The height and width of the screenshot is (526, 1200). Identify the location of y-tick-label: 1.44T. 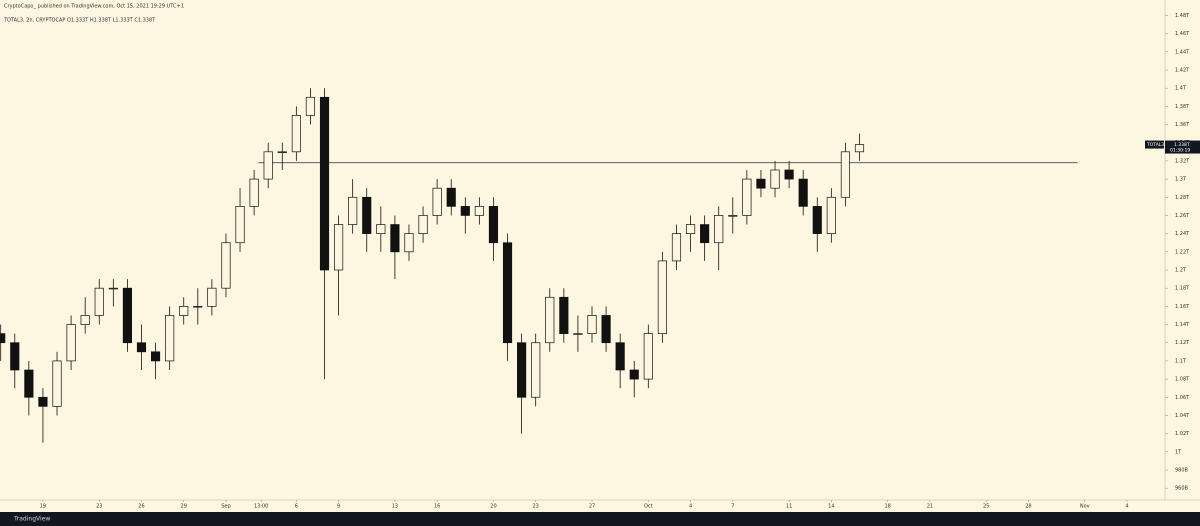
(1182, 52).